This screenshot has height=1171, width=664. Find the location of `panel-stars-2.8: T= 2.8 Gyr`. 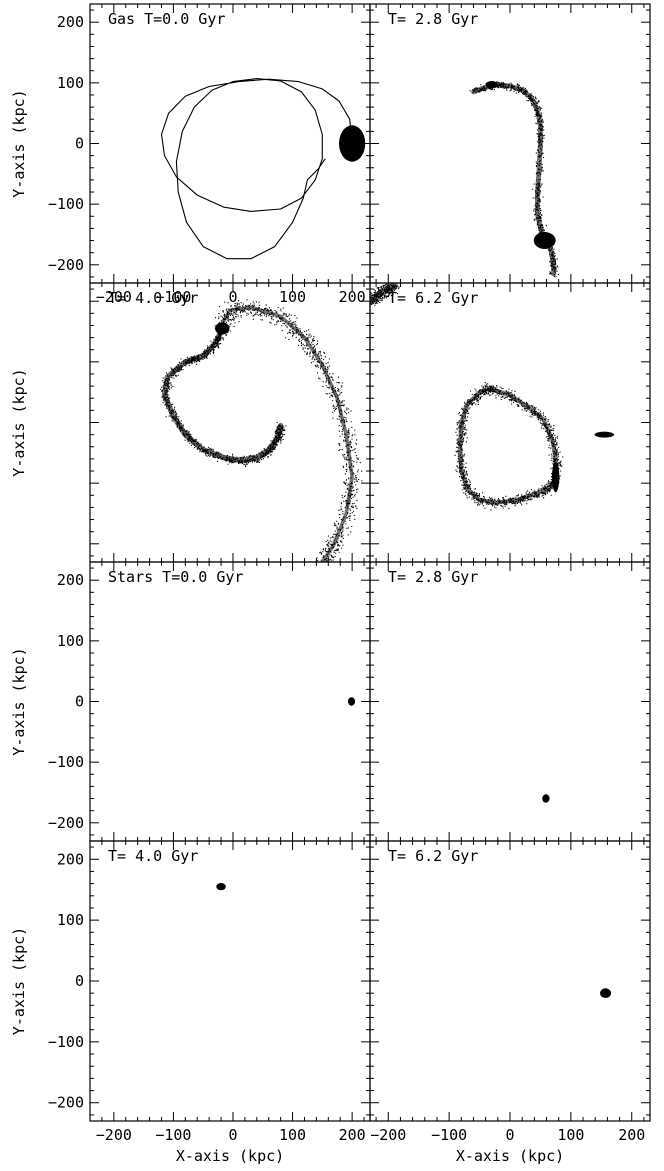

panel-stars-2.8: T= 2.8 Gyr is located at coordinates (510, 701).